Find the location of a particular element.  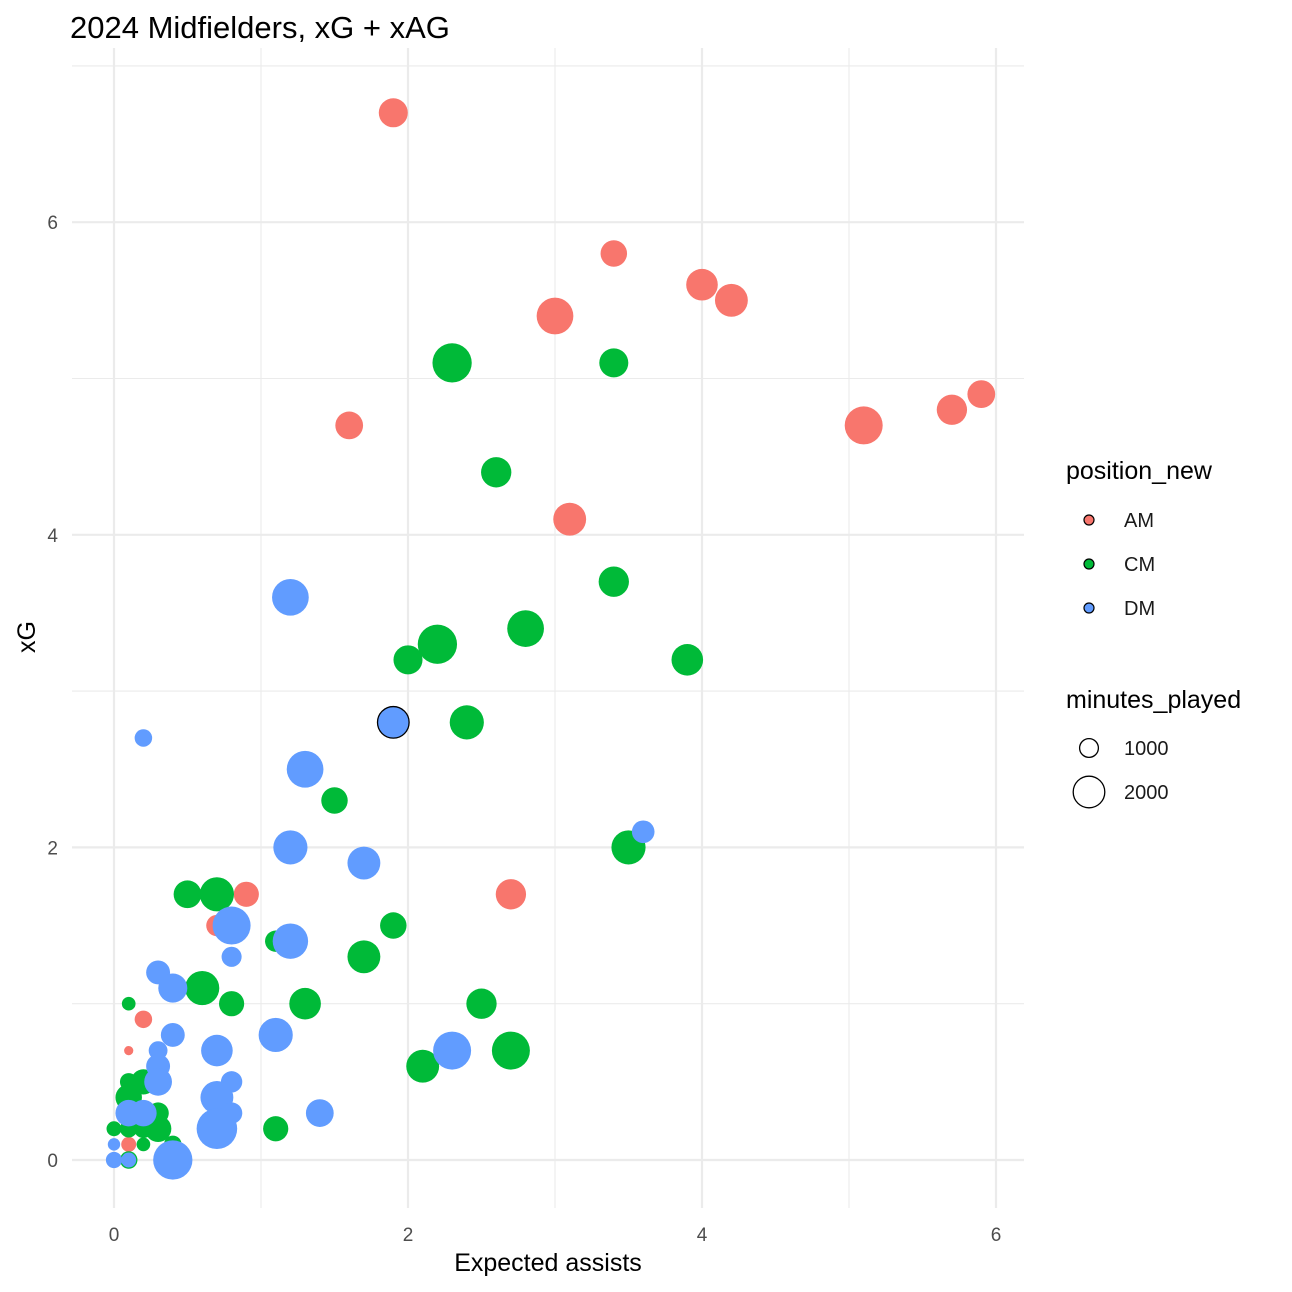

size-legend-key-2000 is located at coordinates (1089, 792).